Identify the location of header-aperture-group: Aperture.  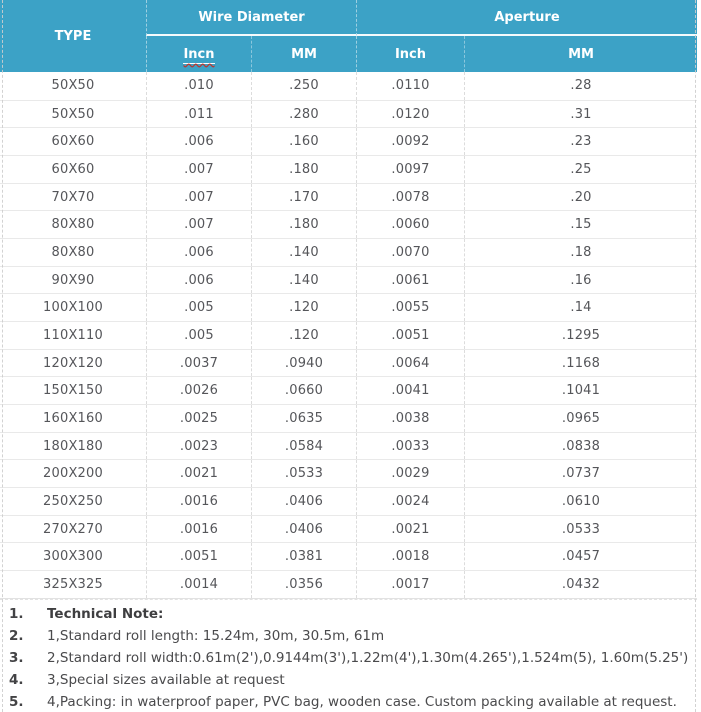
(526, 18).